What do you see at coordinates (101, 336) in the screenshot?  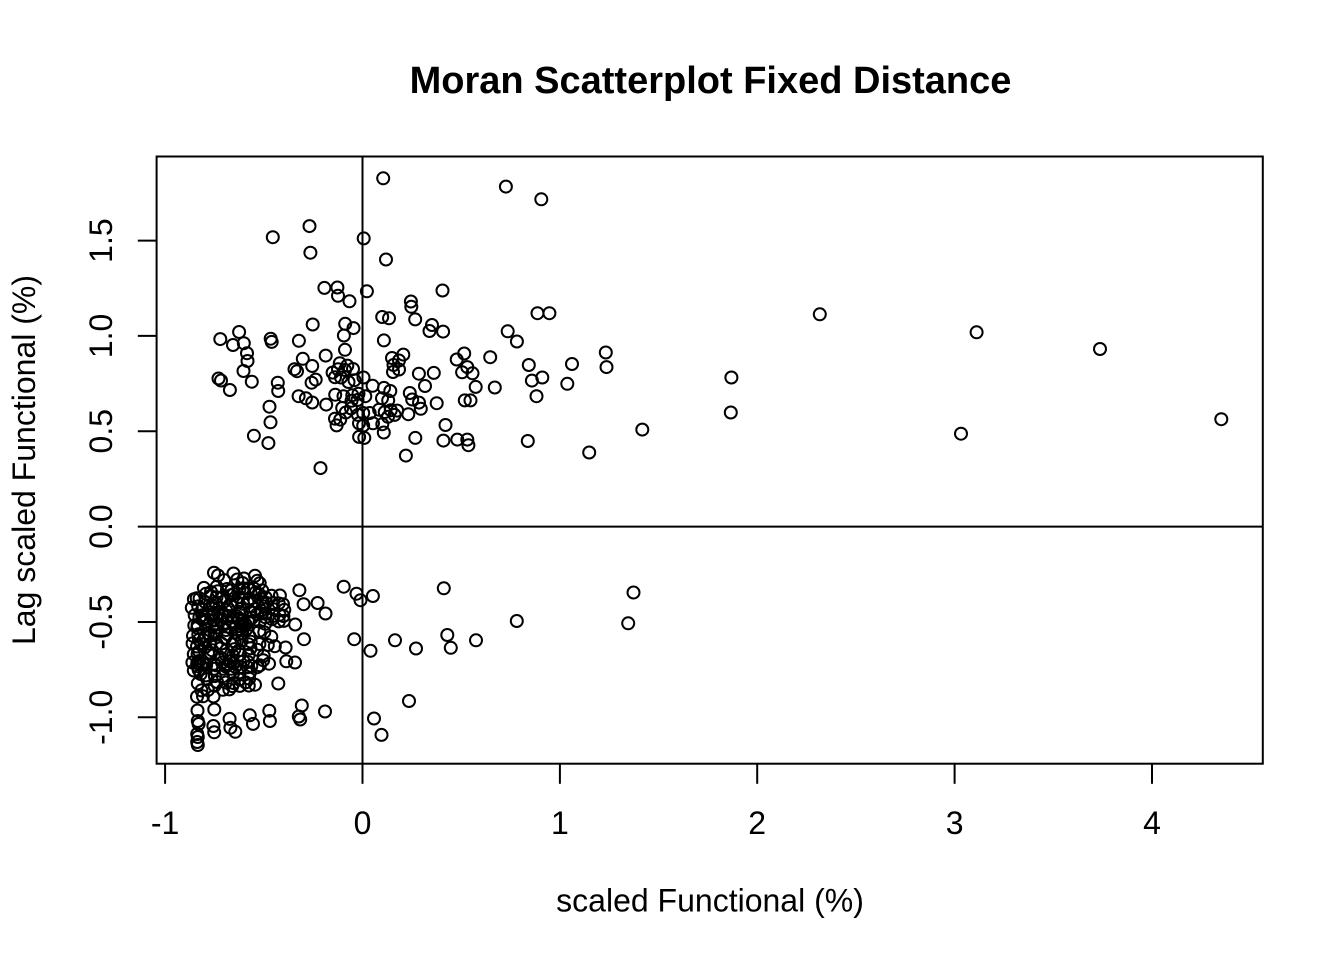 I see `svg-text: 1.0` at bounding box center [101, 336].